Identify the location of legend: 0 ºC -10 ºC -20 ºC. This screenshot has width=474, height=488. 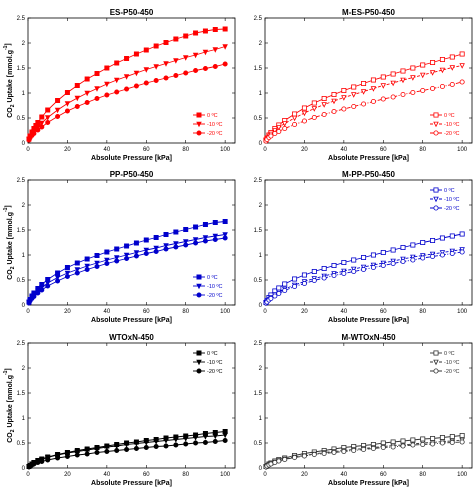
(211, 124).